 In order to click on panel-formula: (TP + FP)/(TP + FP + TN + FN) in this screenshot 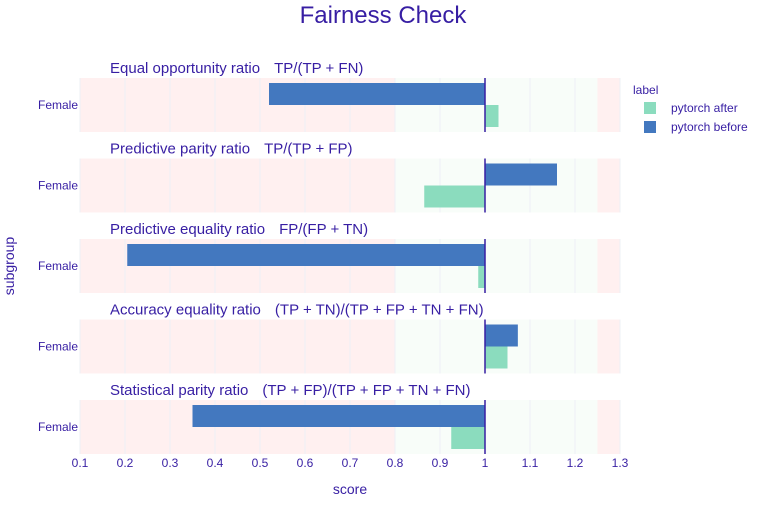, I will do `click(366, 390)`.